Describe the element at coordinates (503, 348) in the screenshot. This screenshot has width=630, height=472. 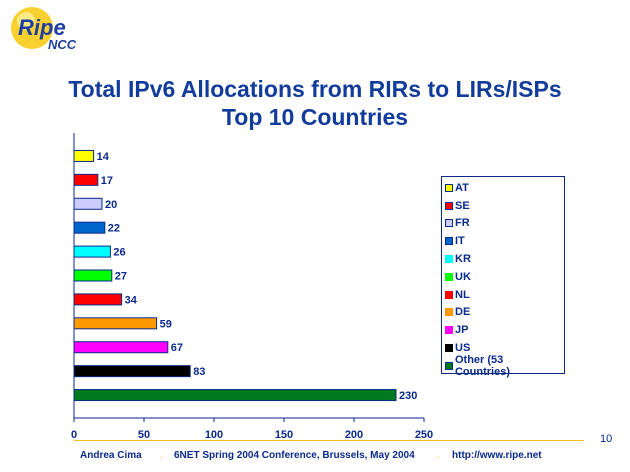
I see `legend-item: US` at that location.